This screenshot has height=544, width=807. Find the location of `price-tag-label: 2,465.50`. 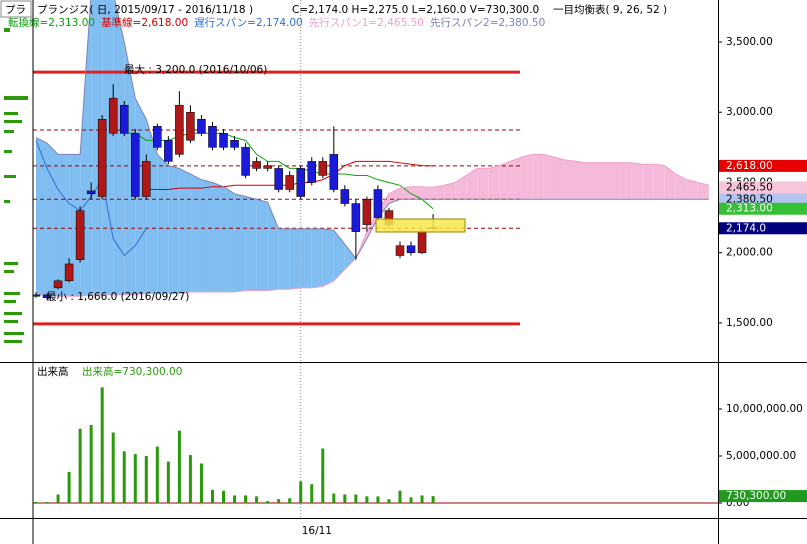

price-tag-label: 2,465.50 is located at coordinates (749, 187).